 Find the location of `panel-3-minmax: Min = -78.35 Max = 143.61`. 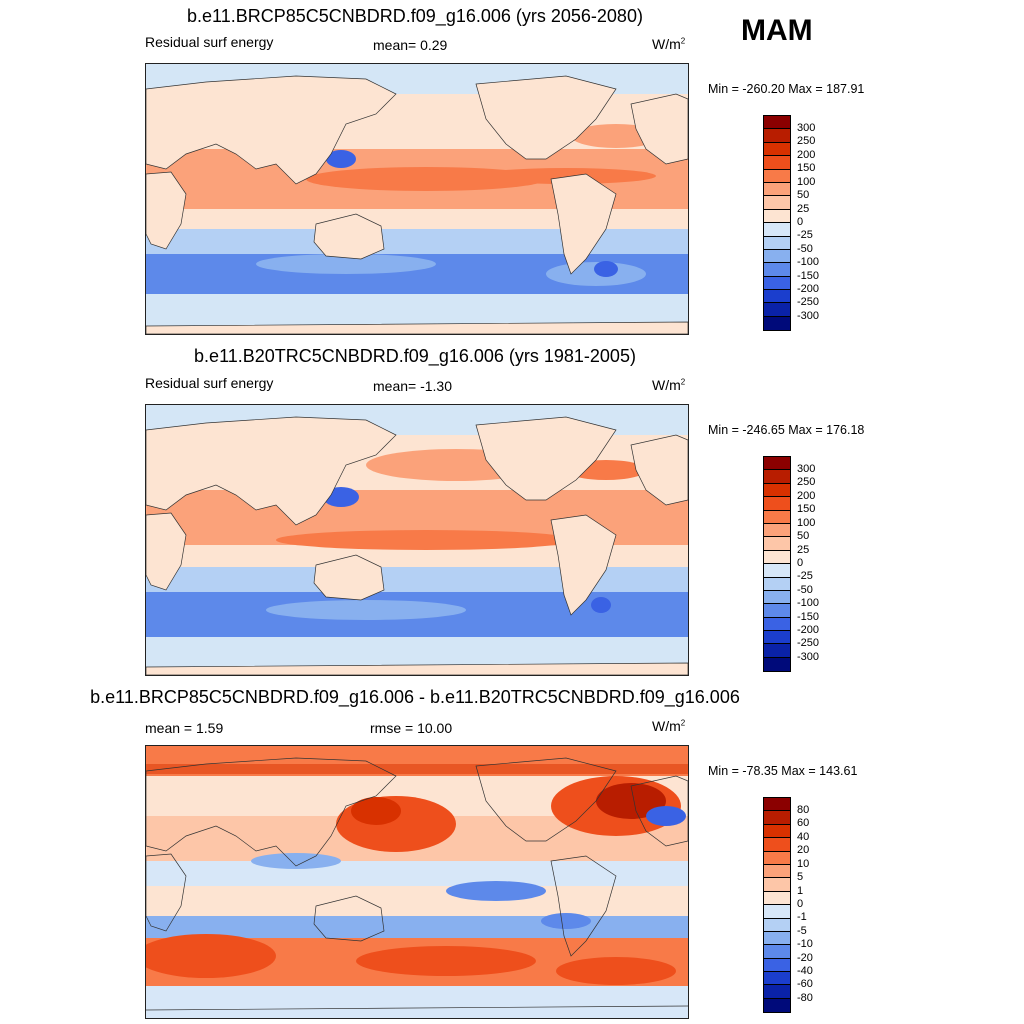

panel-3-minmax: Min = -78.35 Max = 143.61 is located at coordinates (783, 771).